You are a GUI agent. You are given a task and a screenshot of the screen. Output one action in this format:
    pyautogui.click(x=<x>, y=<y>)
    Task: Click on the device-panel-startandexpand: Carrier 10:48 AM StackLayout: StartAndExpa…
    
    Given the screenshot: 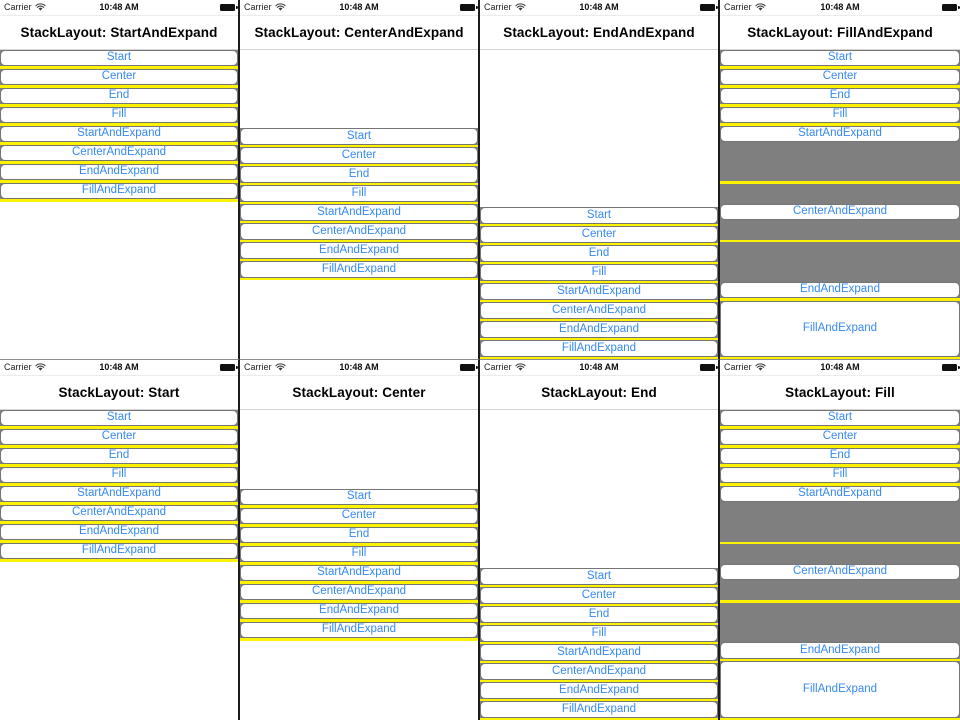 What is the action you would take?
    pyautogui.click(x=120, y=180)
    